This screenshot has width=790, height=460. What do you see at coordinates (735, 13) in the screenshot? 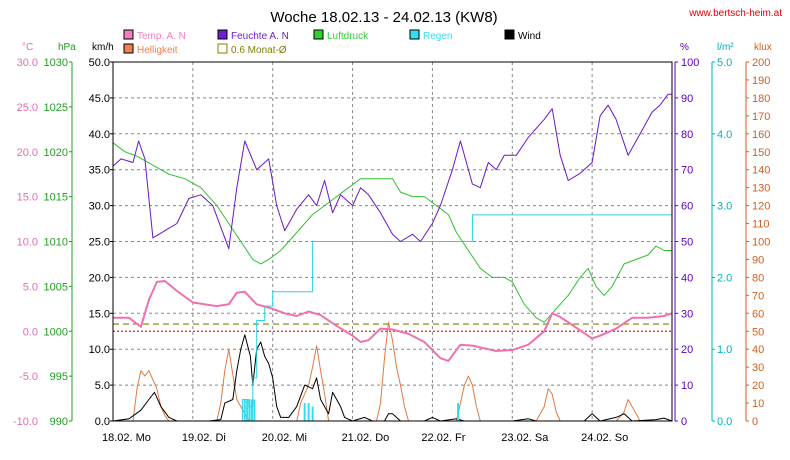
I see `source-link: www.bertsch-heim.at` at bounding box center [735, 13].